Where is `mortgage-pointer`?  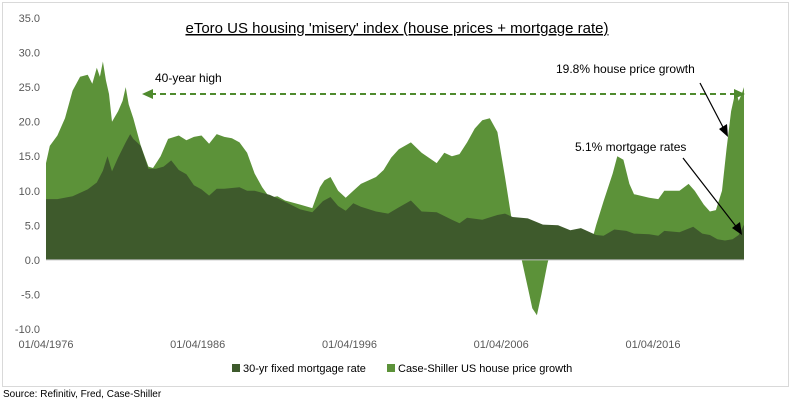
mortgage-pointer is located at coordinates (710, 193).